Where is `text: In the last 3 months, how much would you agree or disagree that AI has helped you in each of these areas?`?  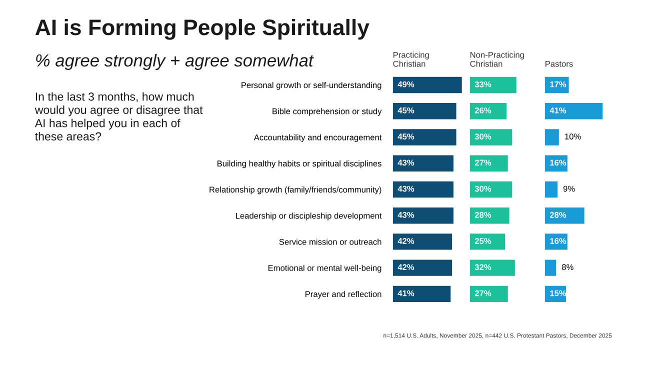 text: In the last 3 months, how much would you agree or disagree that AI has helped you in each of these areas? is located at coordinates (118, 116).